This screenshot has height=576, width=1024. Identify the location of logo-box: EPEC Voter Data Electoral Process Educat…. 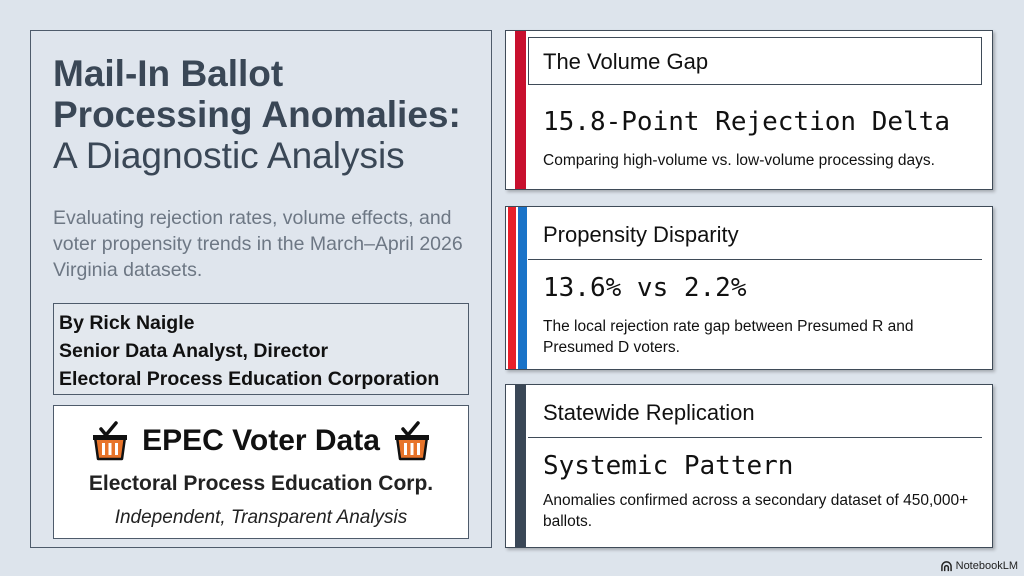
(261, 472).